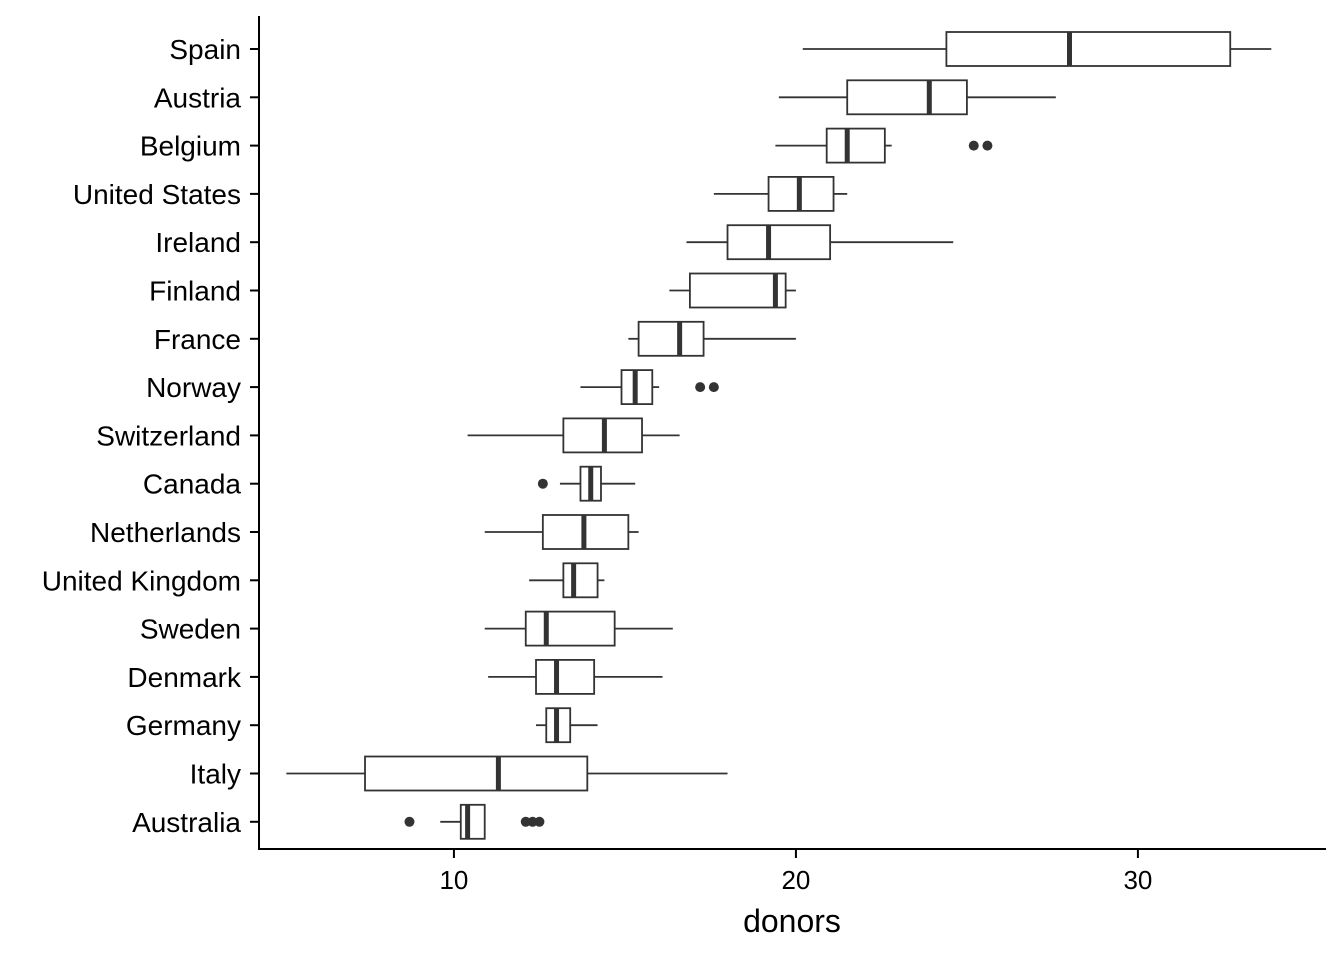  What do you see at coordinates (190, 629) in the screenshot?
I see `y-tick-label: Sweden` at bounding box center [190, 629].